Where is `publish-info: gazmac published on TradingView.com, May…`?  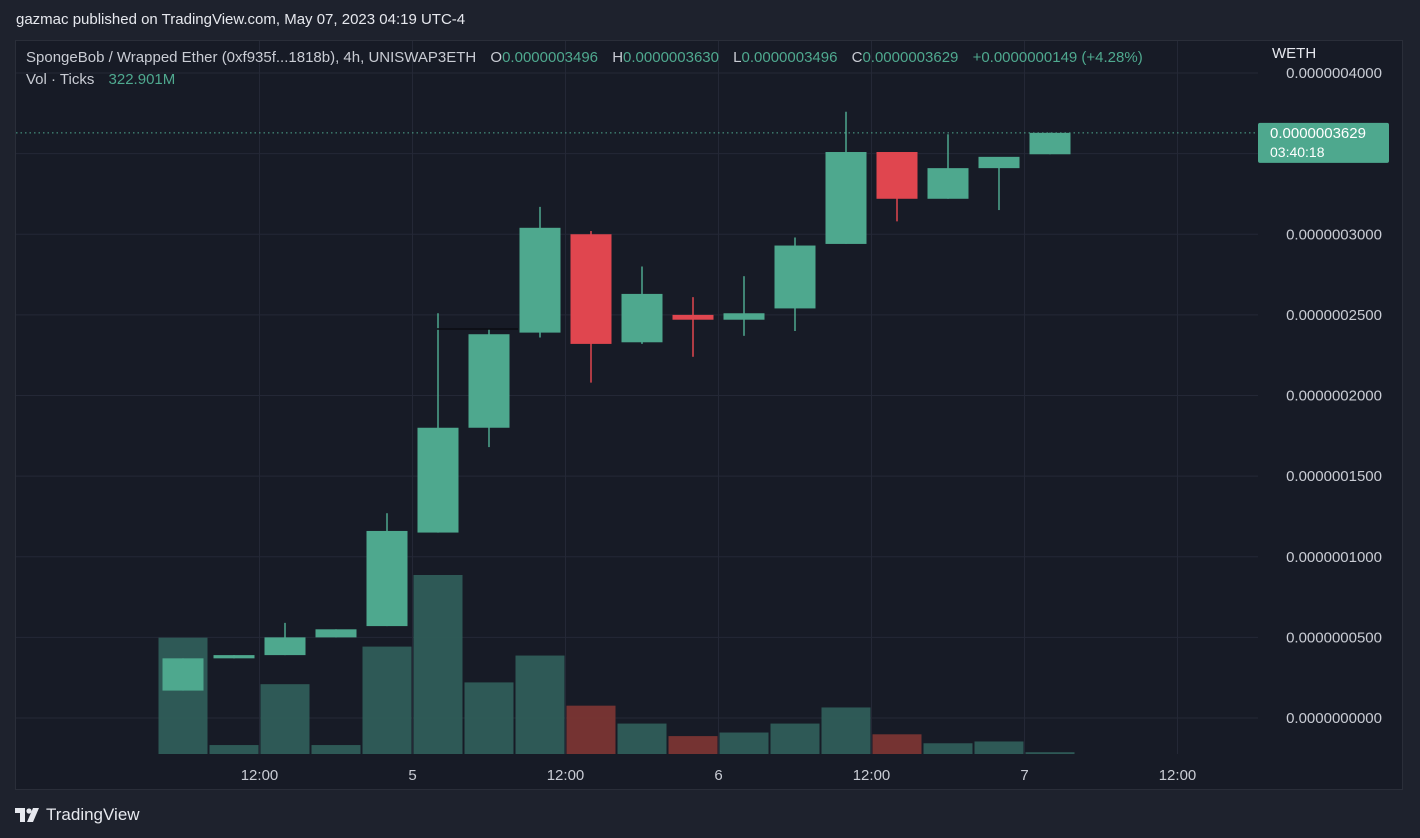 publish-info: gazmac published on TradingView.com, May… is located at coordinates (241, 19).